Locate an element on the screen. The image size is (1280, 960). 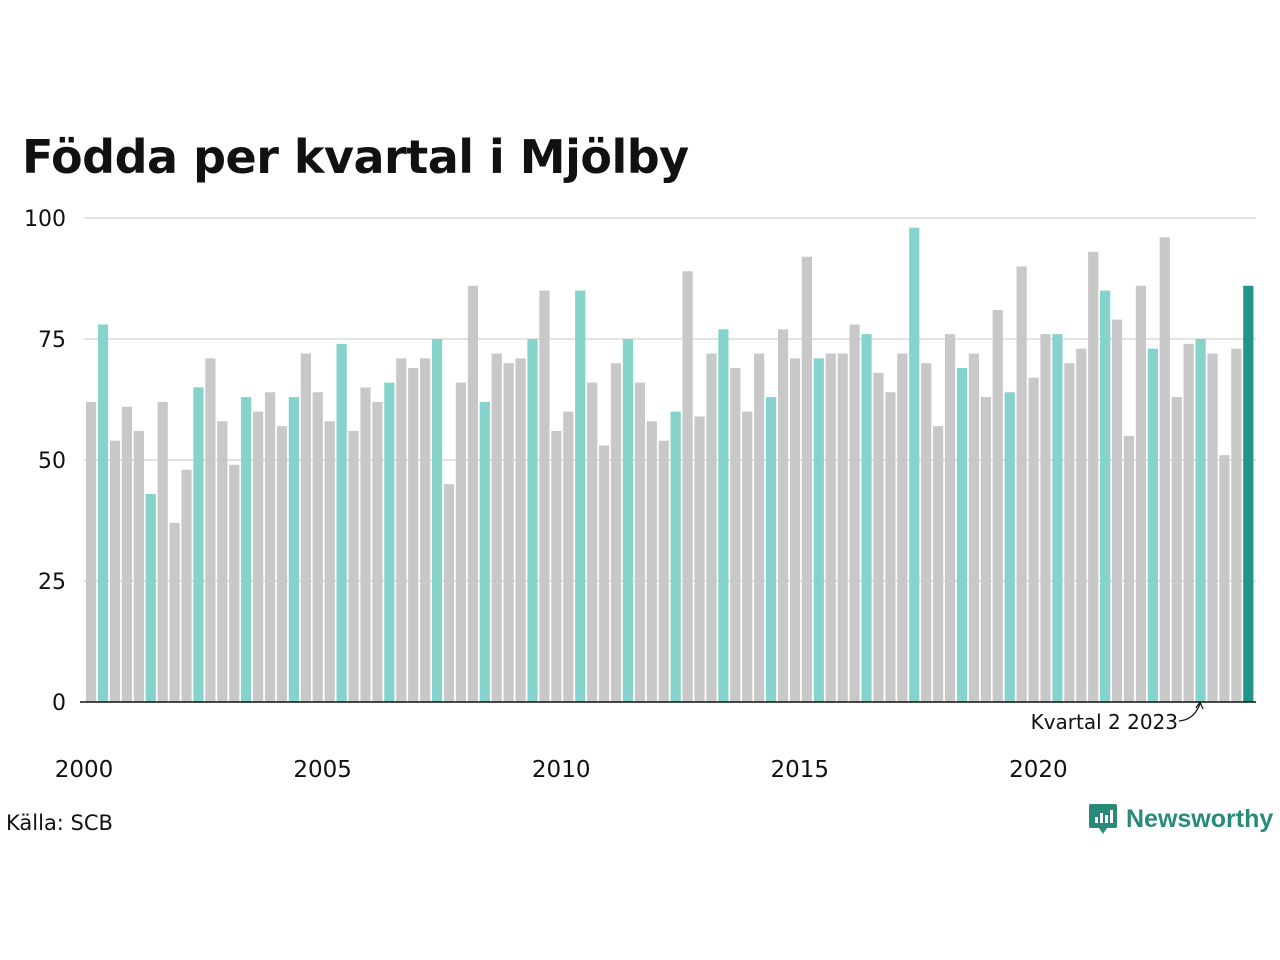
source-note: Källa: SCB is located at coordinates (59, 823).